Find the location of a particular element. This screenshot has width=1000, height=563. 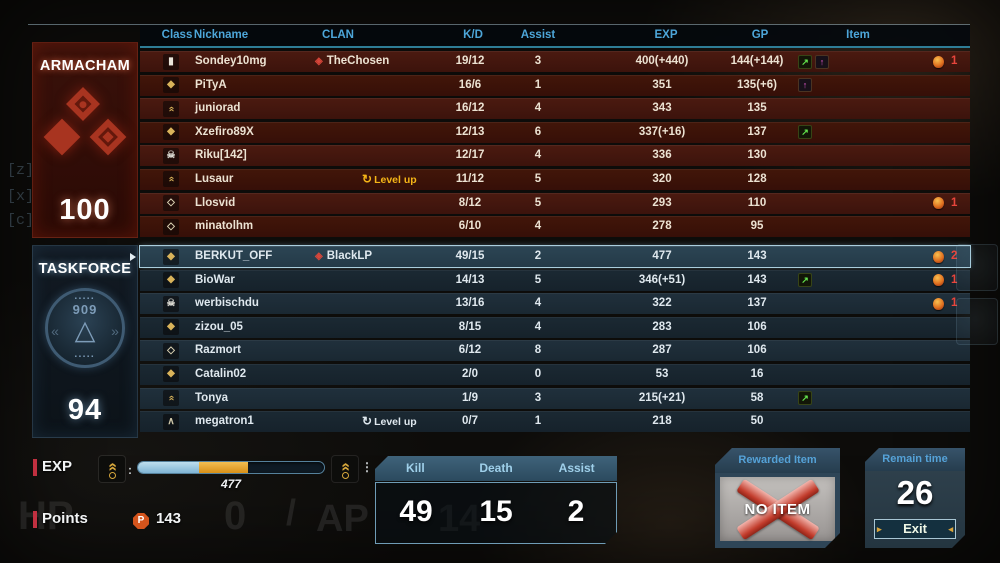

player-row: ◇ minatolhm 6/10 4 278 95 is located at coordinates (555, 227).